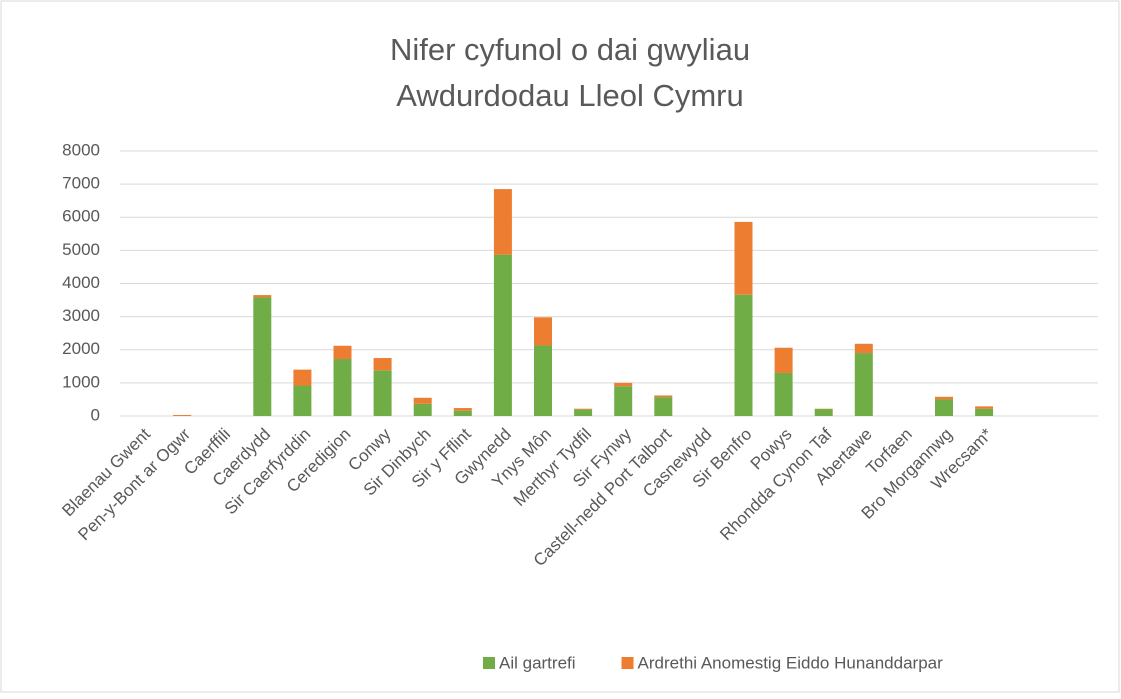  What do you see at coordinates (570, 49) in the screenshot?
I see `chart-title: Nifer cyfunol o dai gwyliau` at bounding box center [570, 49].